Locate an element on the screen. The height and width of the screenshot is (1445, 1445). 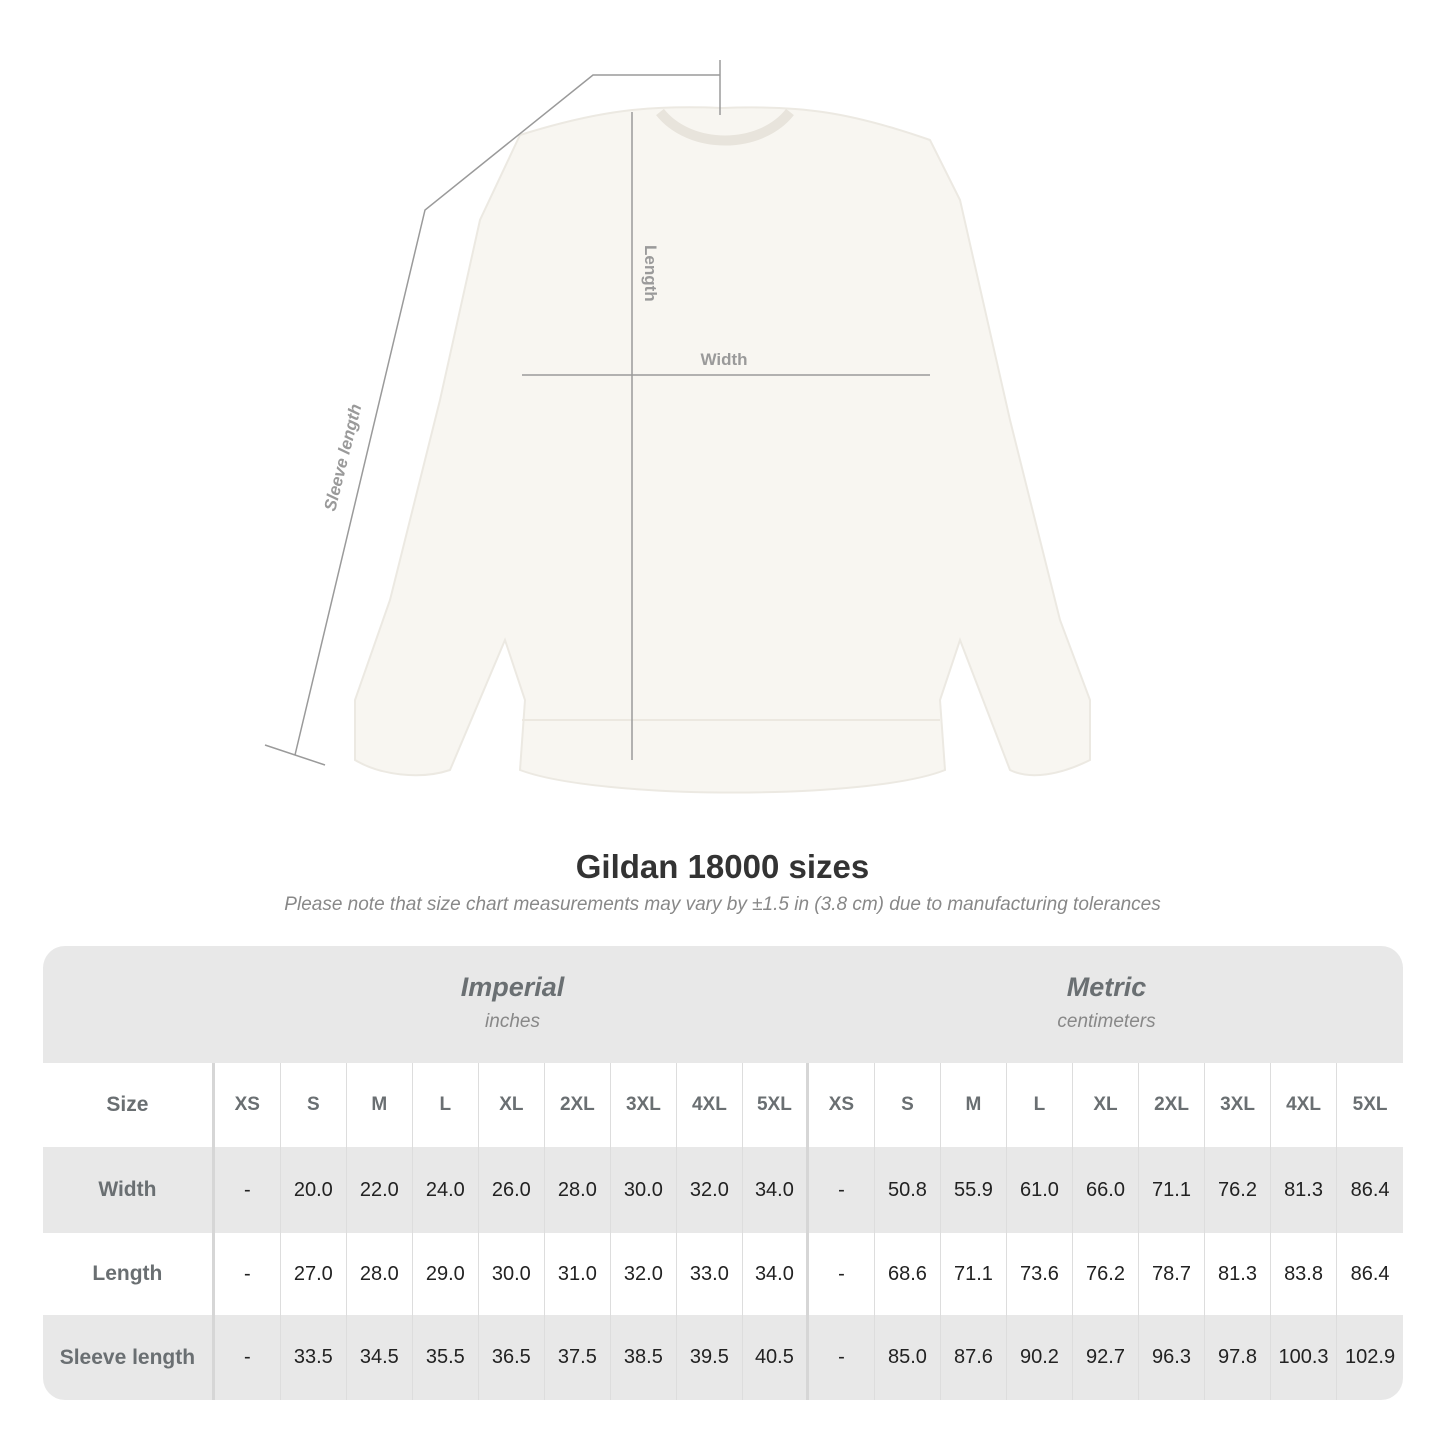
cell-imperial: 27.0 is located at coordinates (314, 1274).